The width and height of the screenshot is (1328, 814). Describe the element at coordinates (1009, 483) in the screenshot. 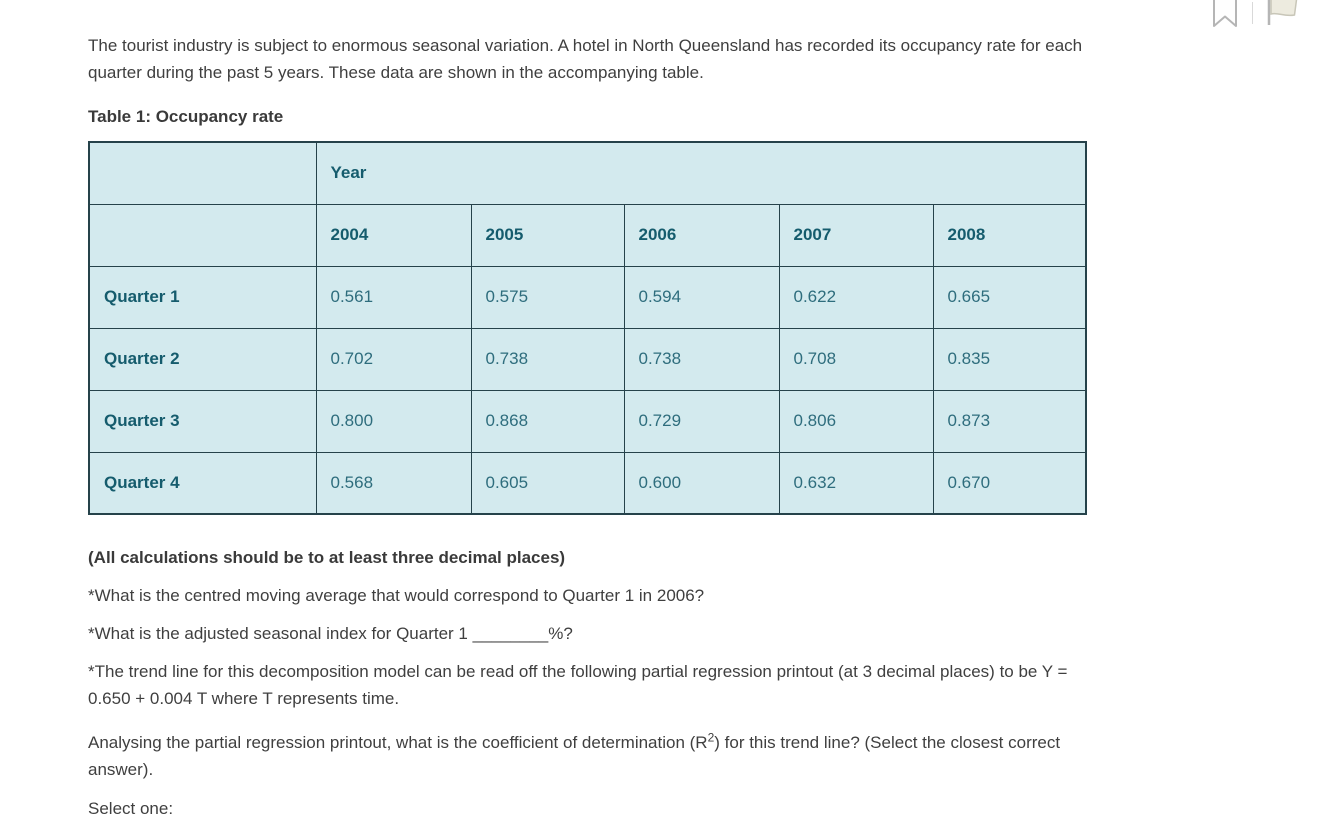

I see `cell-value: 0.670` at that location.